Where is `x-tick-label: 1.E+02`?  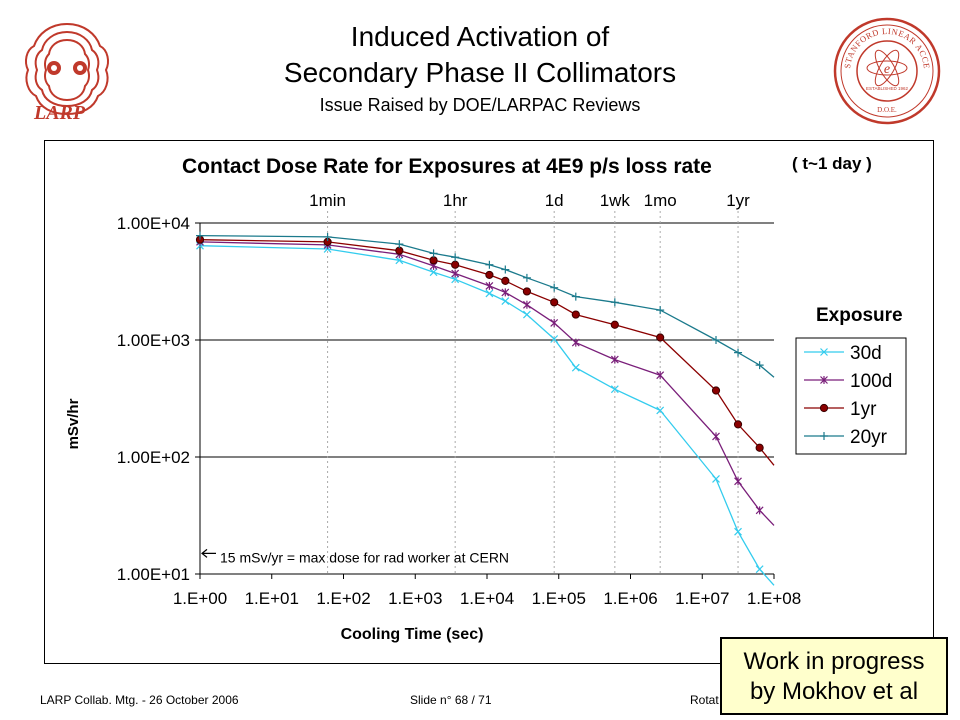 x-tick-label: 1.E+02 is located at coordinates (343, 598).